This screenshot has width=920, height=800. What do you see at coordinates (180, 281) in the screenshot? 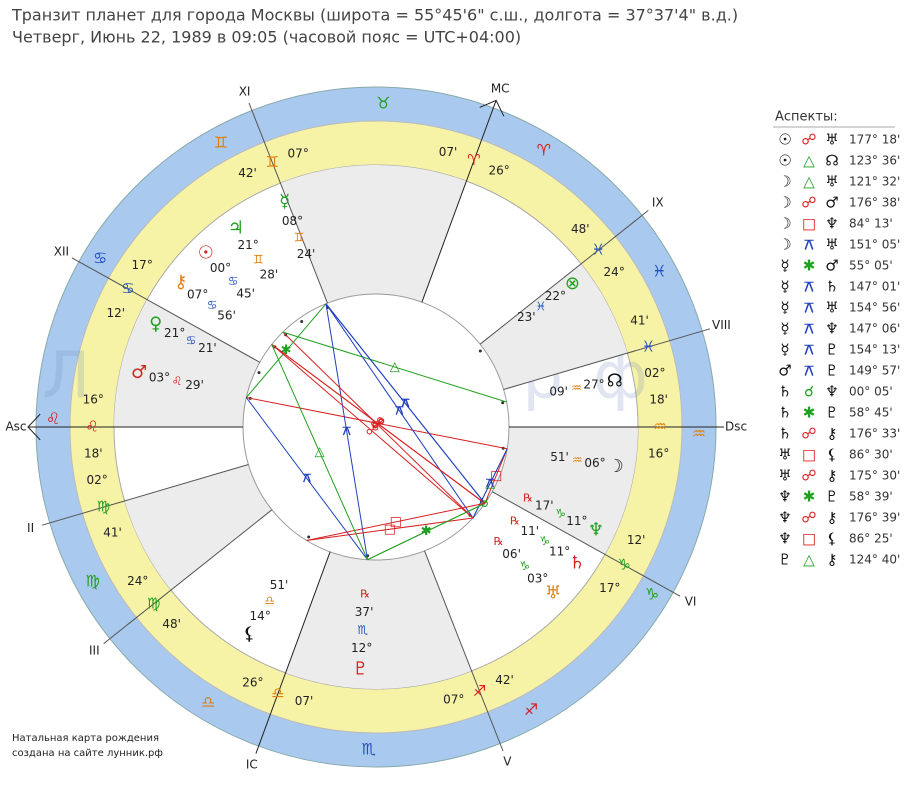
I see `planet-glyph: ⚷` at bounding box center [180, 281].